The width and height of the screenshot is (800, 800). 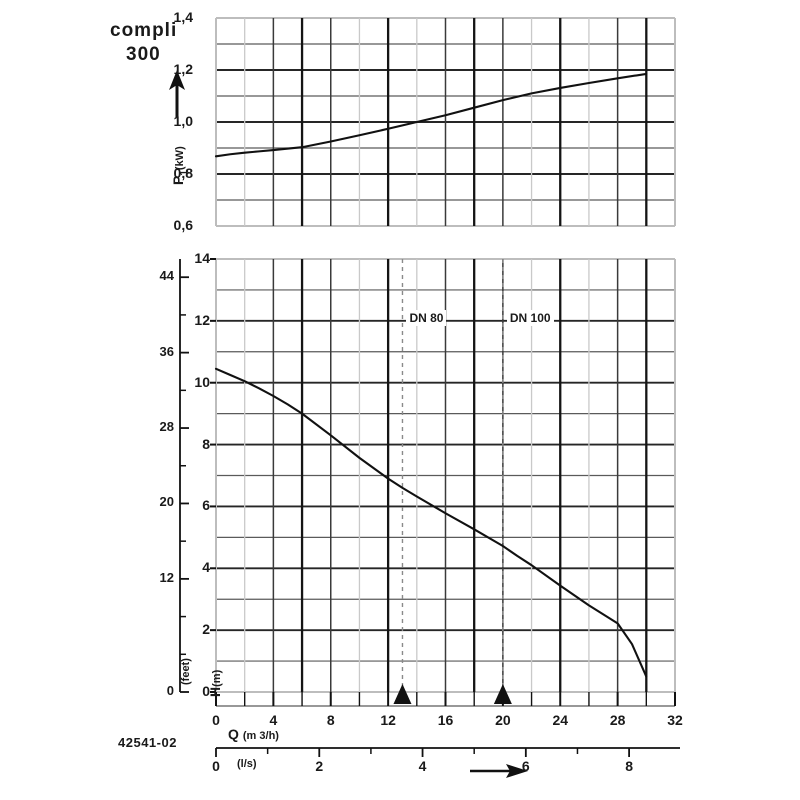 What do you see at coordinates (166, 351) in the screenshot?
I see `feet-tick-label: 36` at bounding box center [166, 351].